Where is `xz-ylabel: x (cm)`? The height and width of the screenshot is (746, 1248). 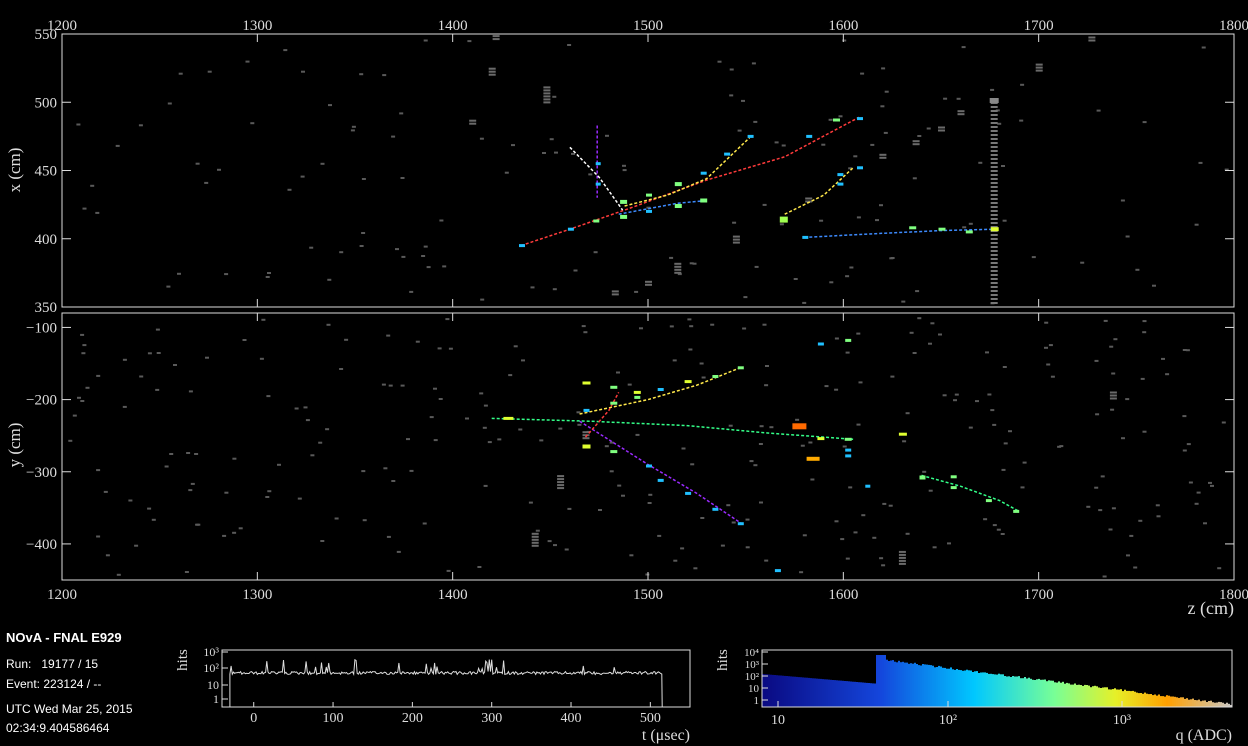
xz-ylabel: x (cm) is located at coordinates (14, 170).